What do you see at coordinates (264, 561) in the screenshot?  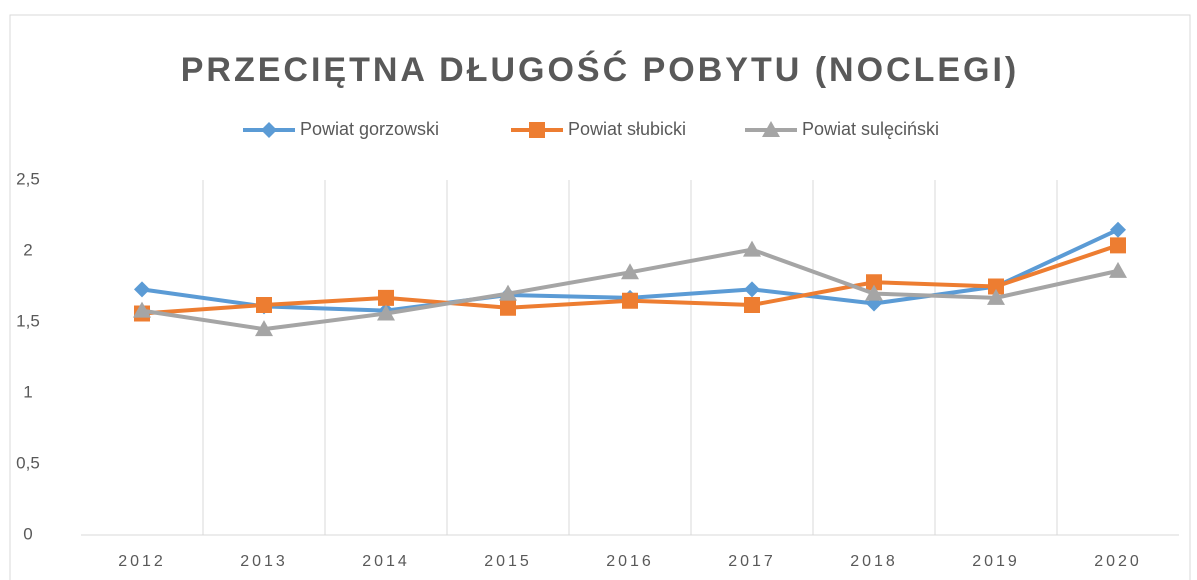 I see `x-tick-label: 2013` at bounding box center [264, 561].